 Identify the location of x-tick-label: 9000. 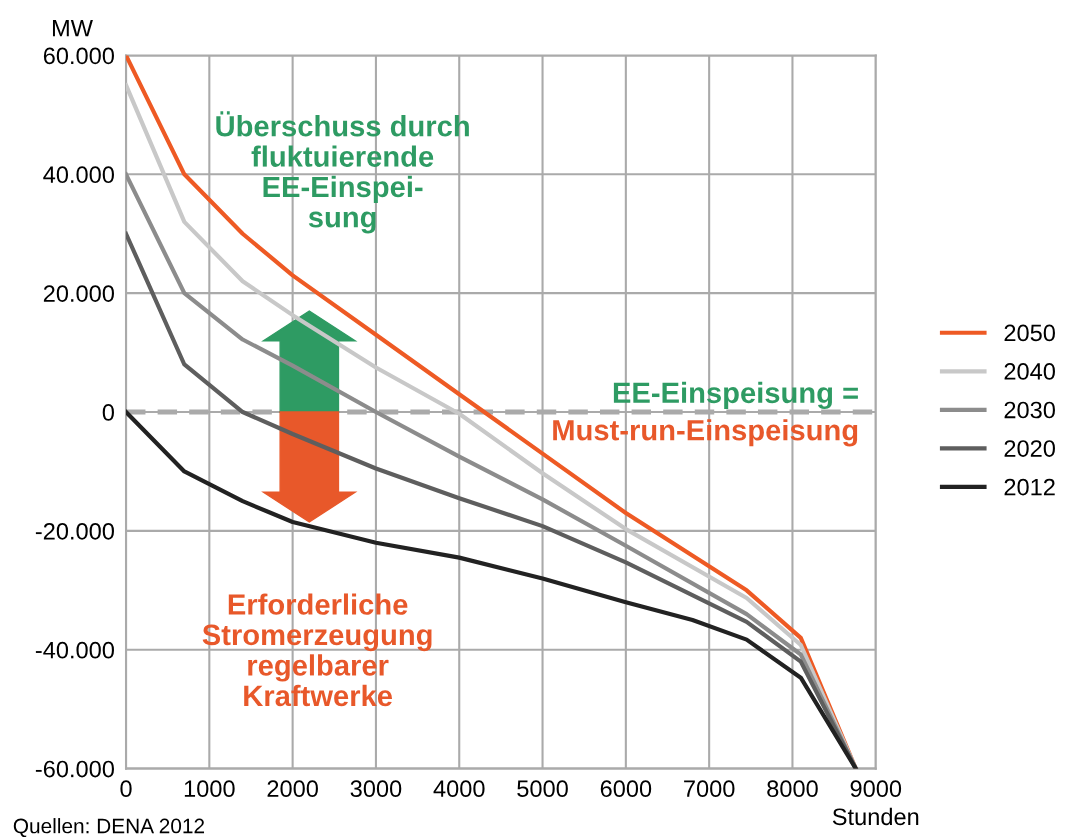
(876, 789).